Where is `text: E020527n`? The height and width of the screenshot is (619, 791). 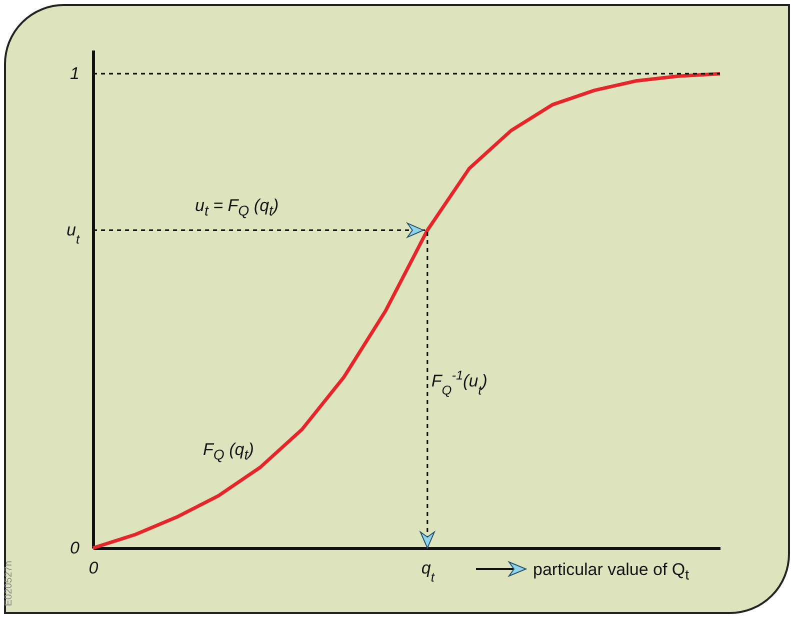 text: E020527n is located at coordinates (8, 583).